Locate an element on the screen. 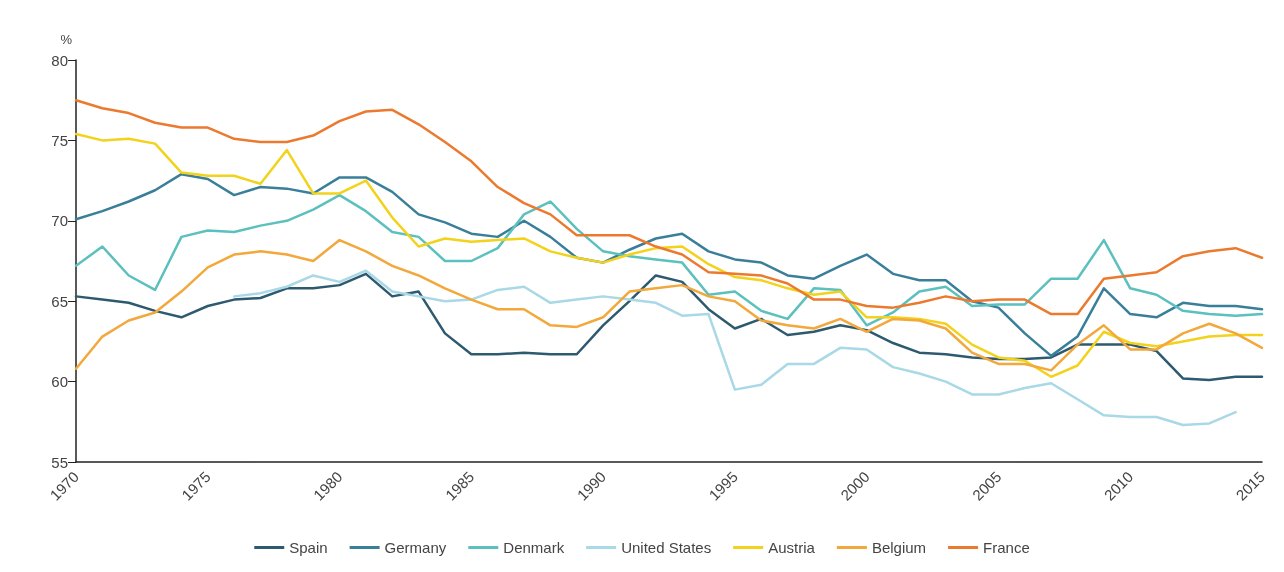 This screenshot has height=572, width=1284. y-tick-label: 55 is located at coordinates (59, 462).